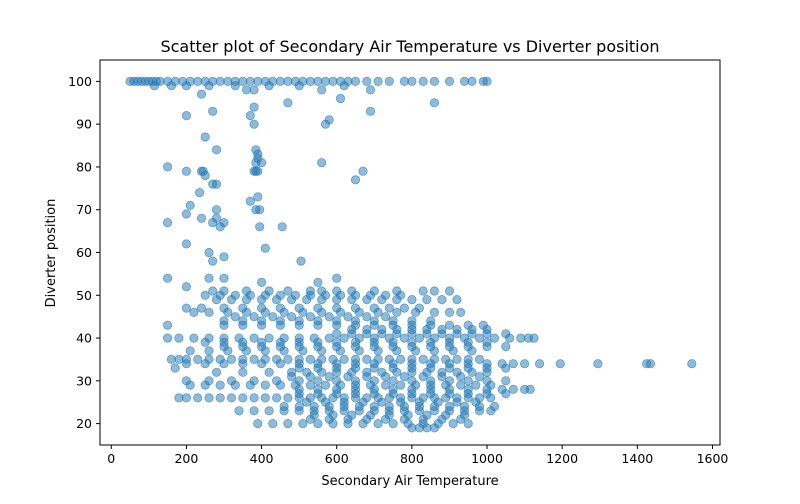  Describe the element at coordinates (412, 458) in the screenshot. I see `x-tick-label: 800` at that location.